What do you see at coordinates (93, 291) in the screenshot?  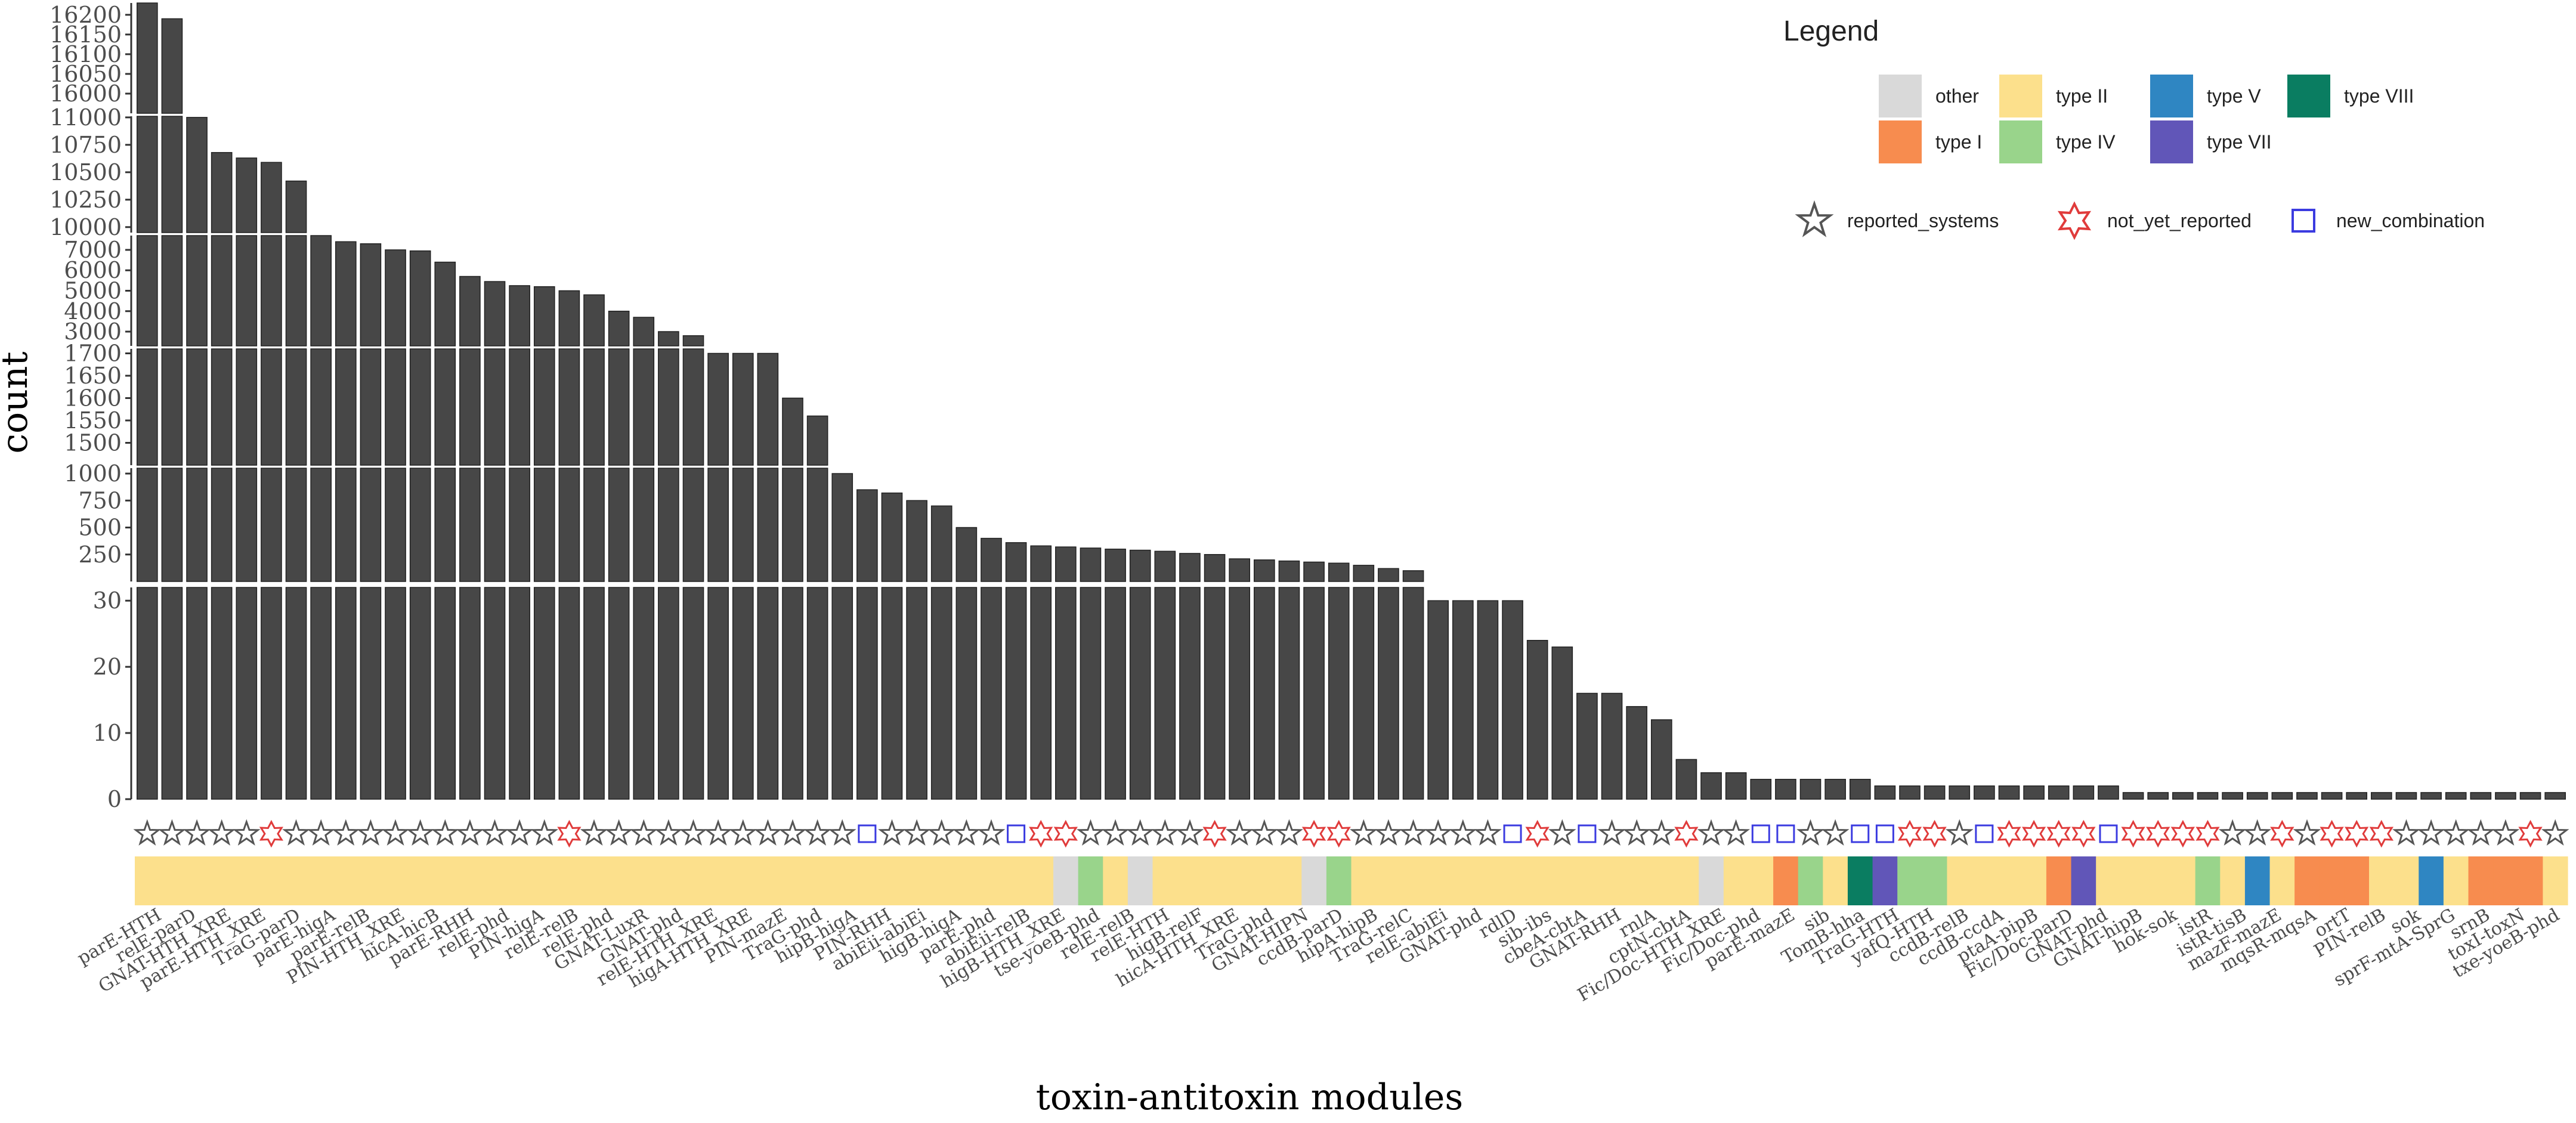 I see `y-tick-label: 5000` at bounding box center [93, 291].